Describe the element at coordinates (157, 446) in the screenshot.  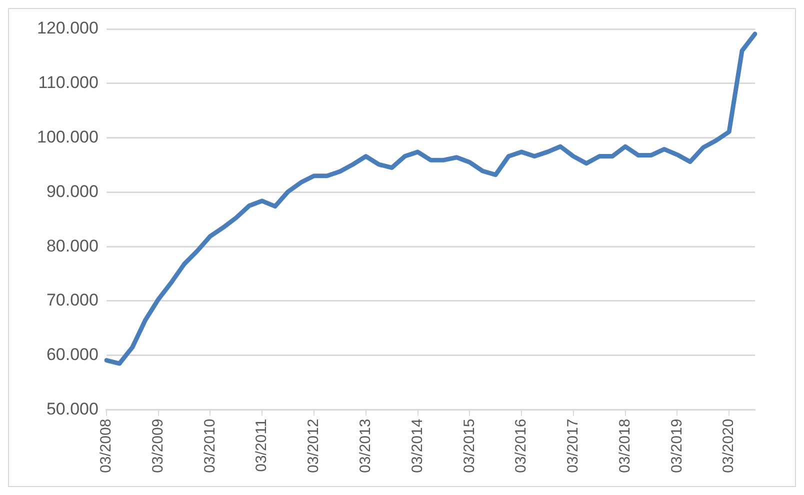
I see `x-tick-label: 03/2009` at that location.